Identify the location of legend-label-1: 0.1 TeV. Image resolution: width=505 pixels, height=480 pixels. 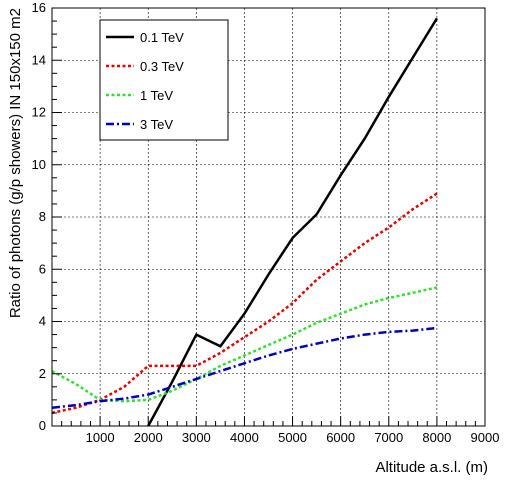
(162, 37).